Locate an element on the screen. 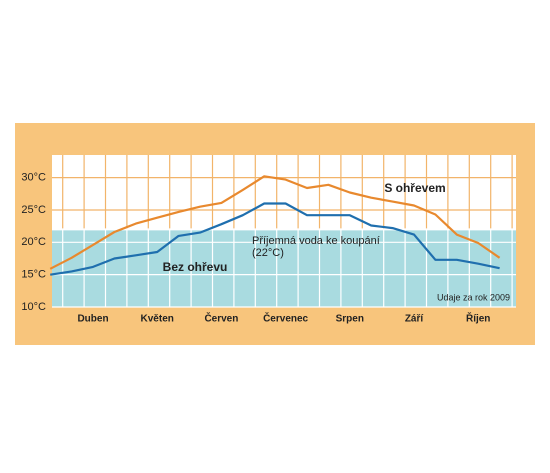 Image resolution: width=550 pixels, height=473 pixels. y-tick-label: 20°C is located at coordinates (33, 242).